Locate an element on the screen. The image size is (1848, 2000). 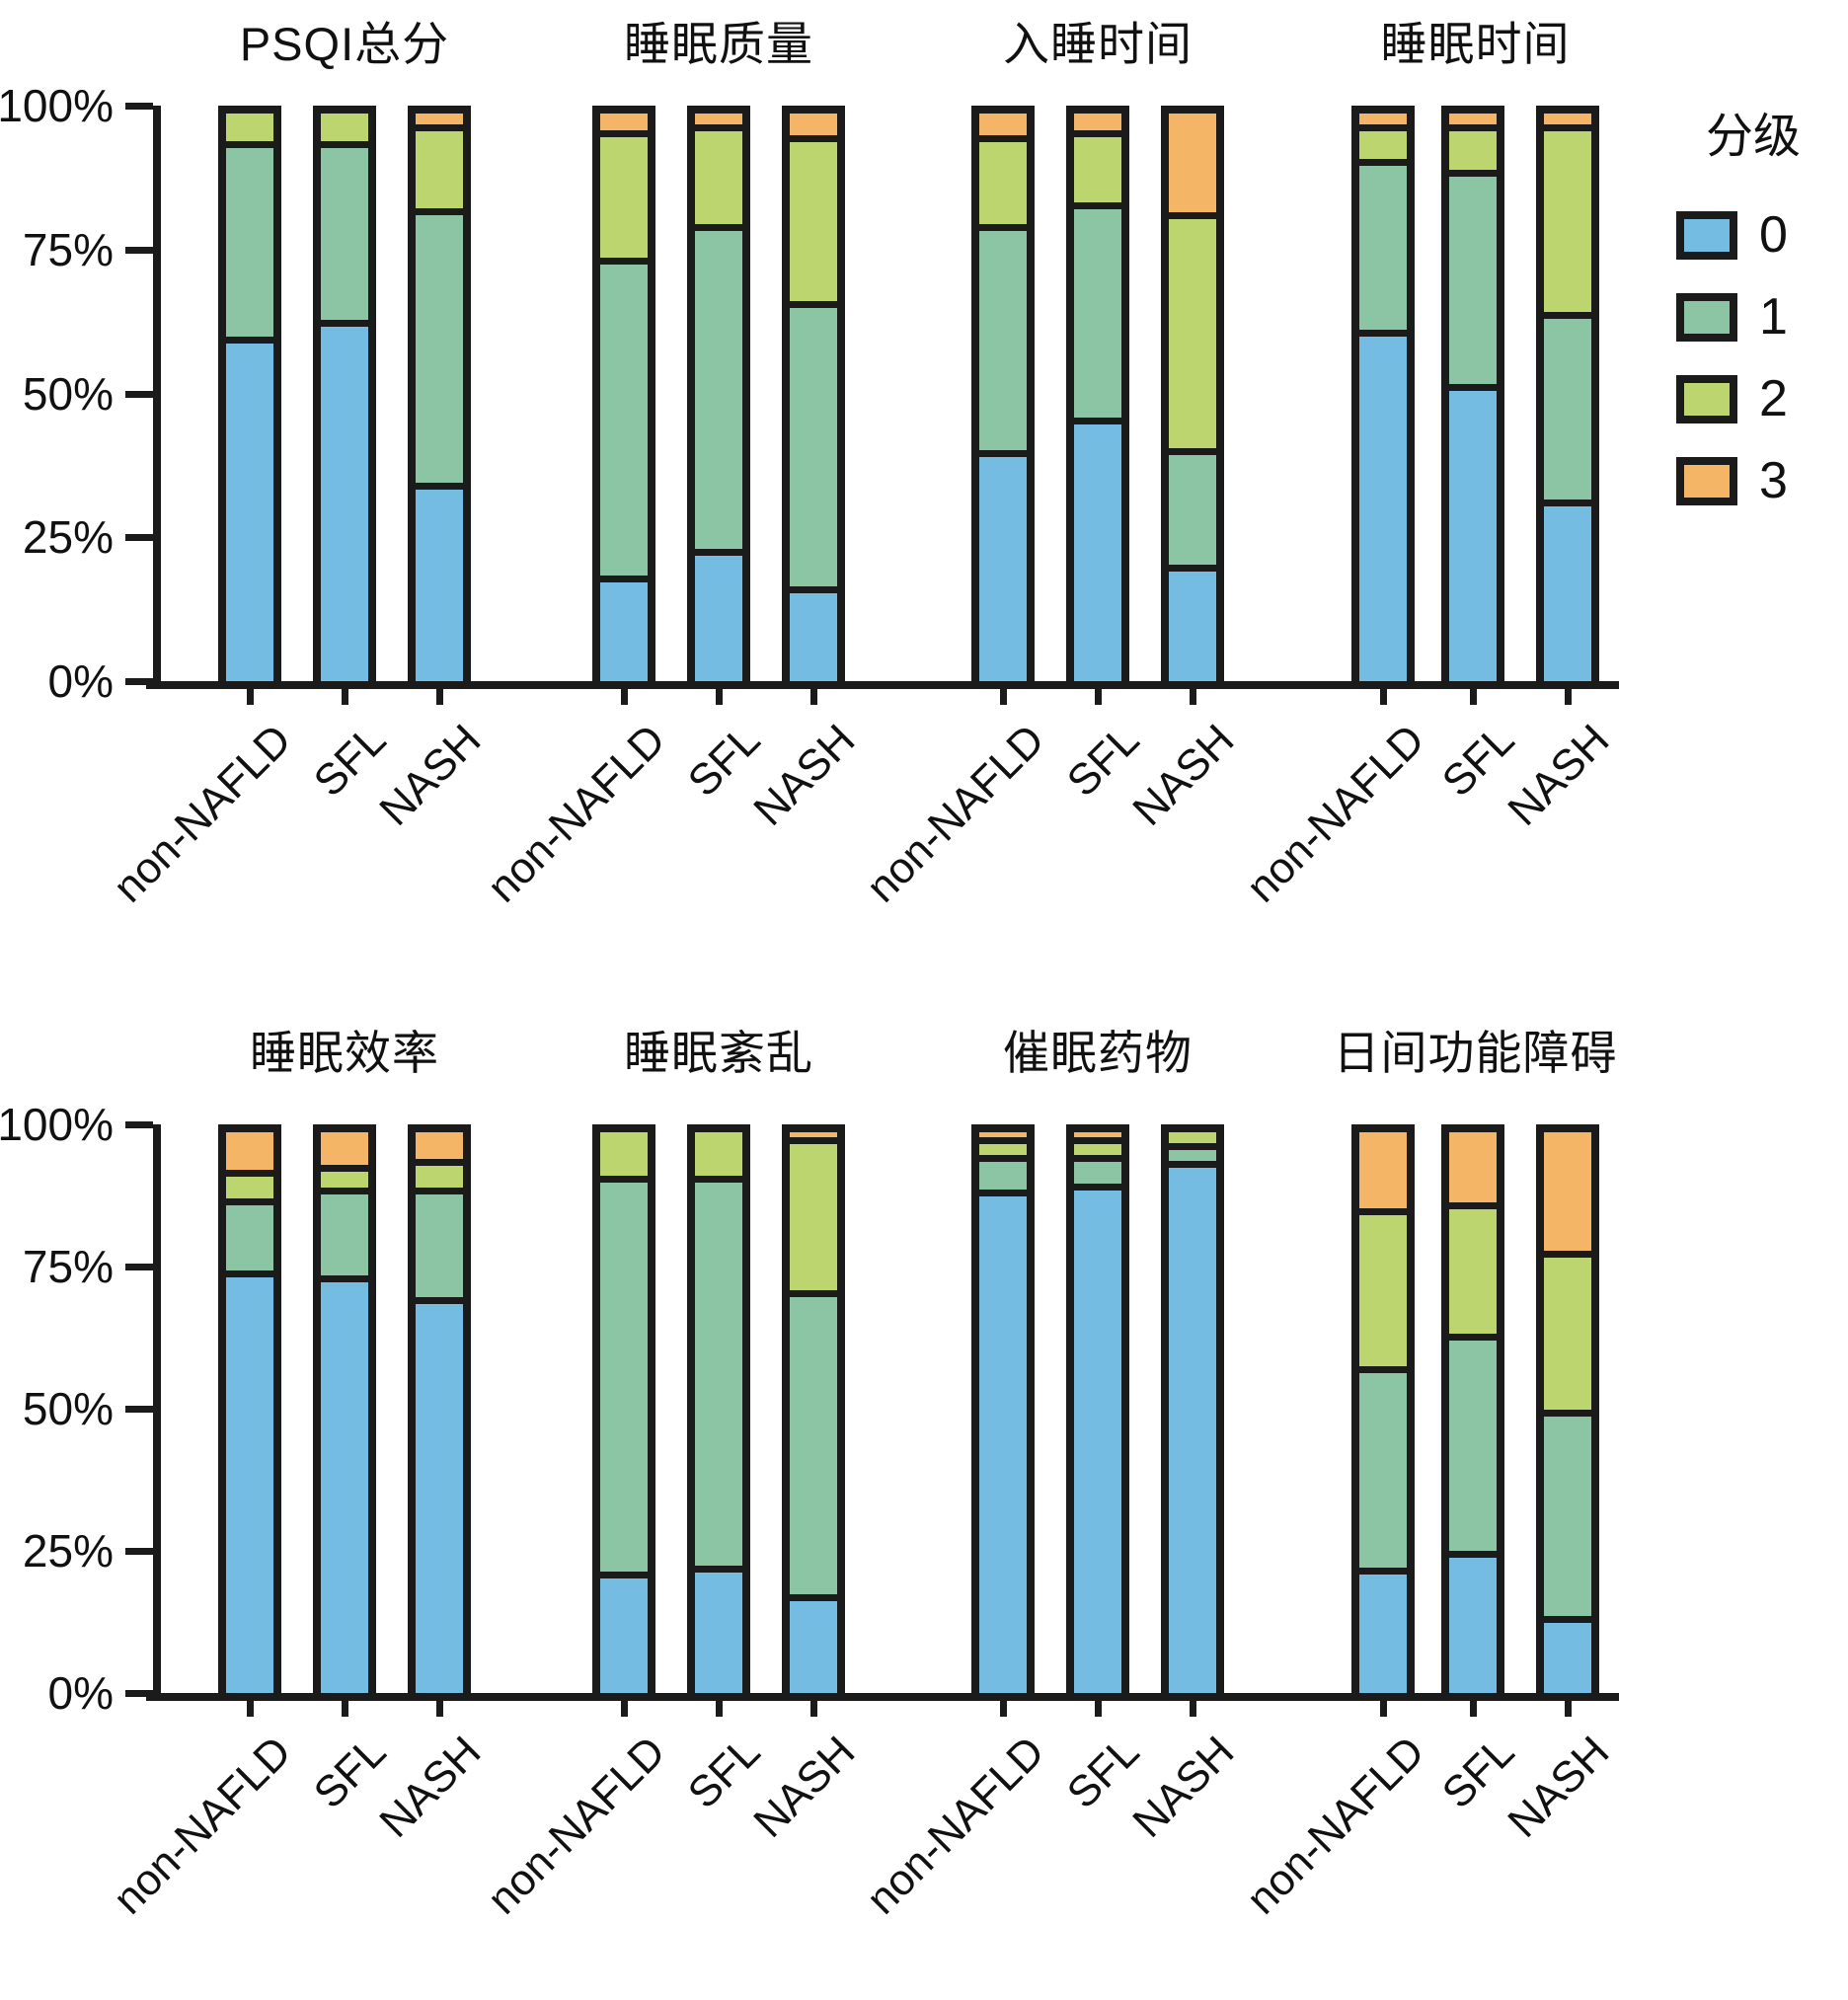
legend-item-1: 1 is located at coordinates (1762, 316).